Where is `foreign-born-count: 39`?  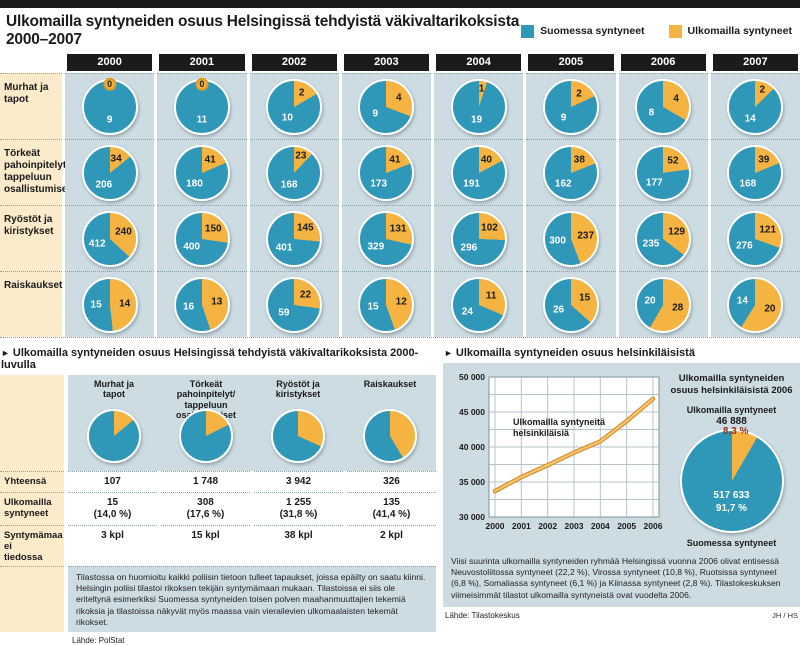 foreign-born-count: 39 is located at coordinates (764, 160).